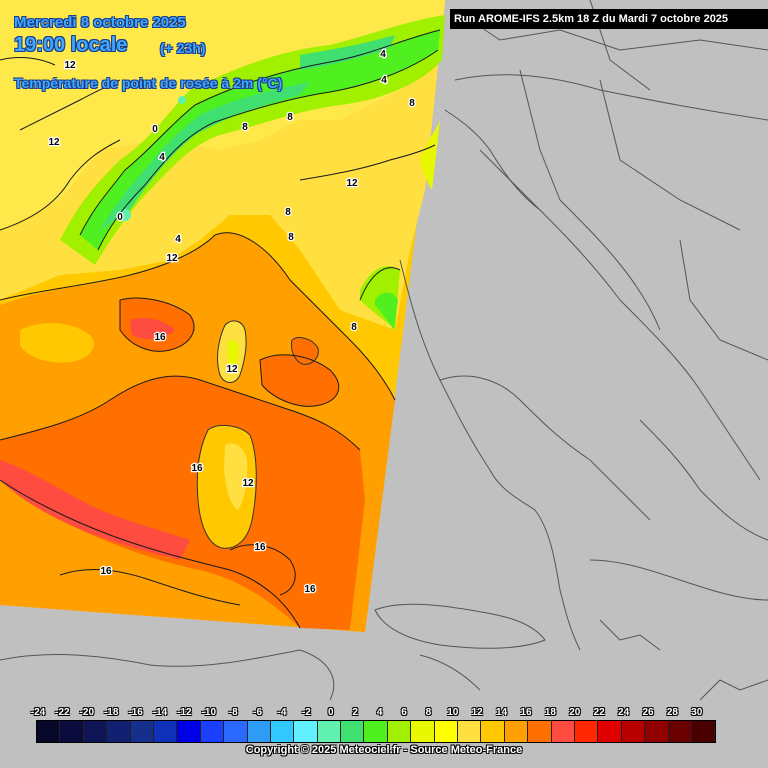 This screenshot has height=768, width=768. I want to click on legend-tick-label: -4, so click(282, 712).